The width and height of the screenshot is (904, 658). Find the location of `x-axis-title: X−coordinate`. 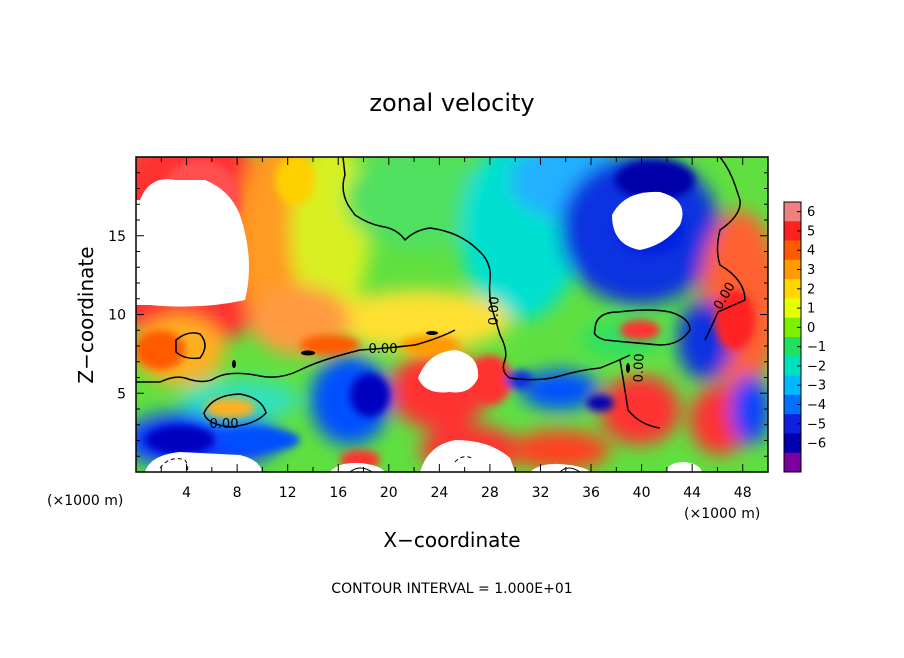

x-axis-title: X−coordinate is located at coordinates (451, 540).